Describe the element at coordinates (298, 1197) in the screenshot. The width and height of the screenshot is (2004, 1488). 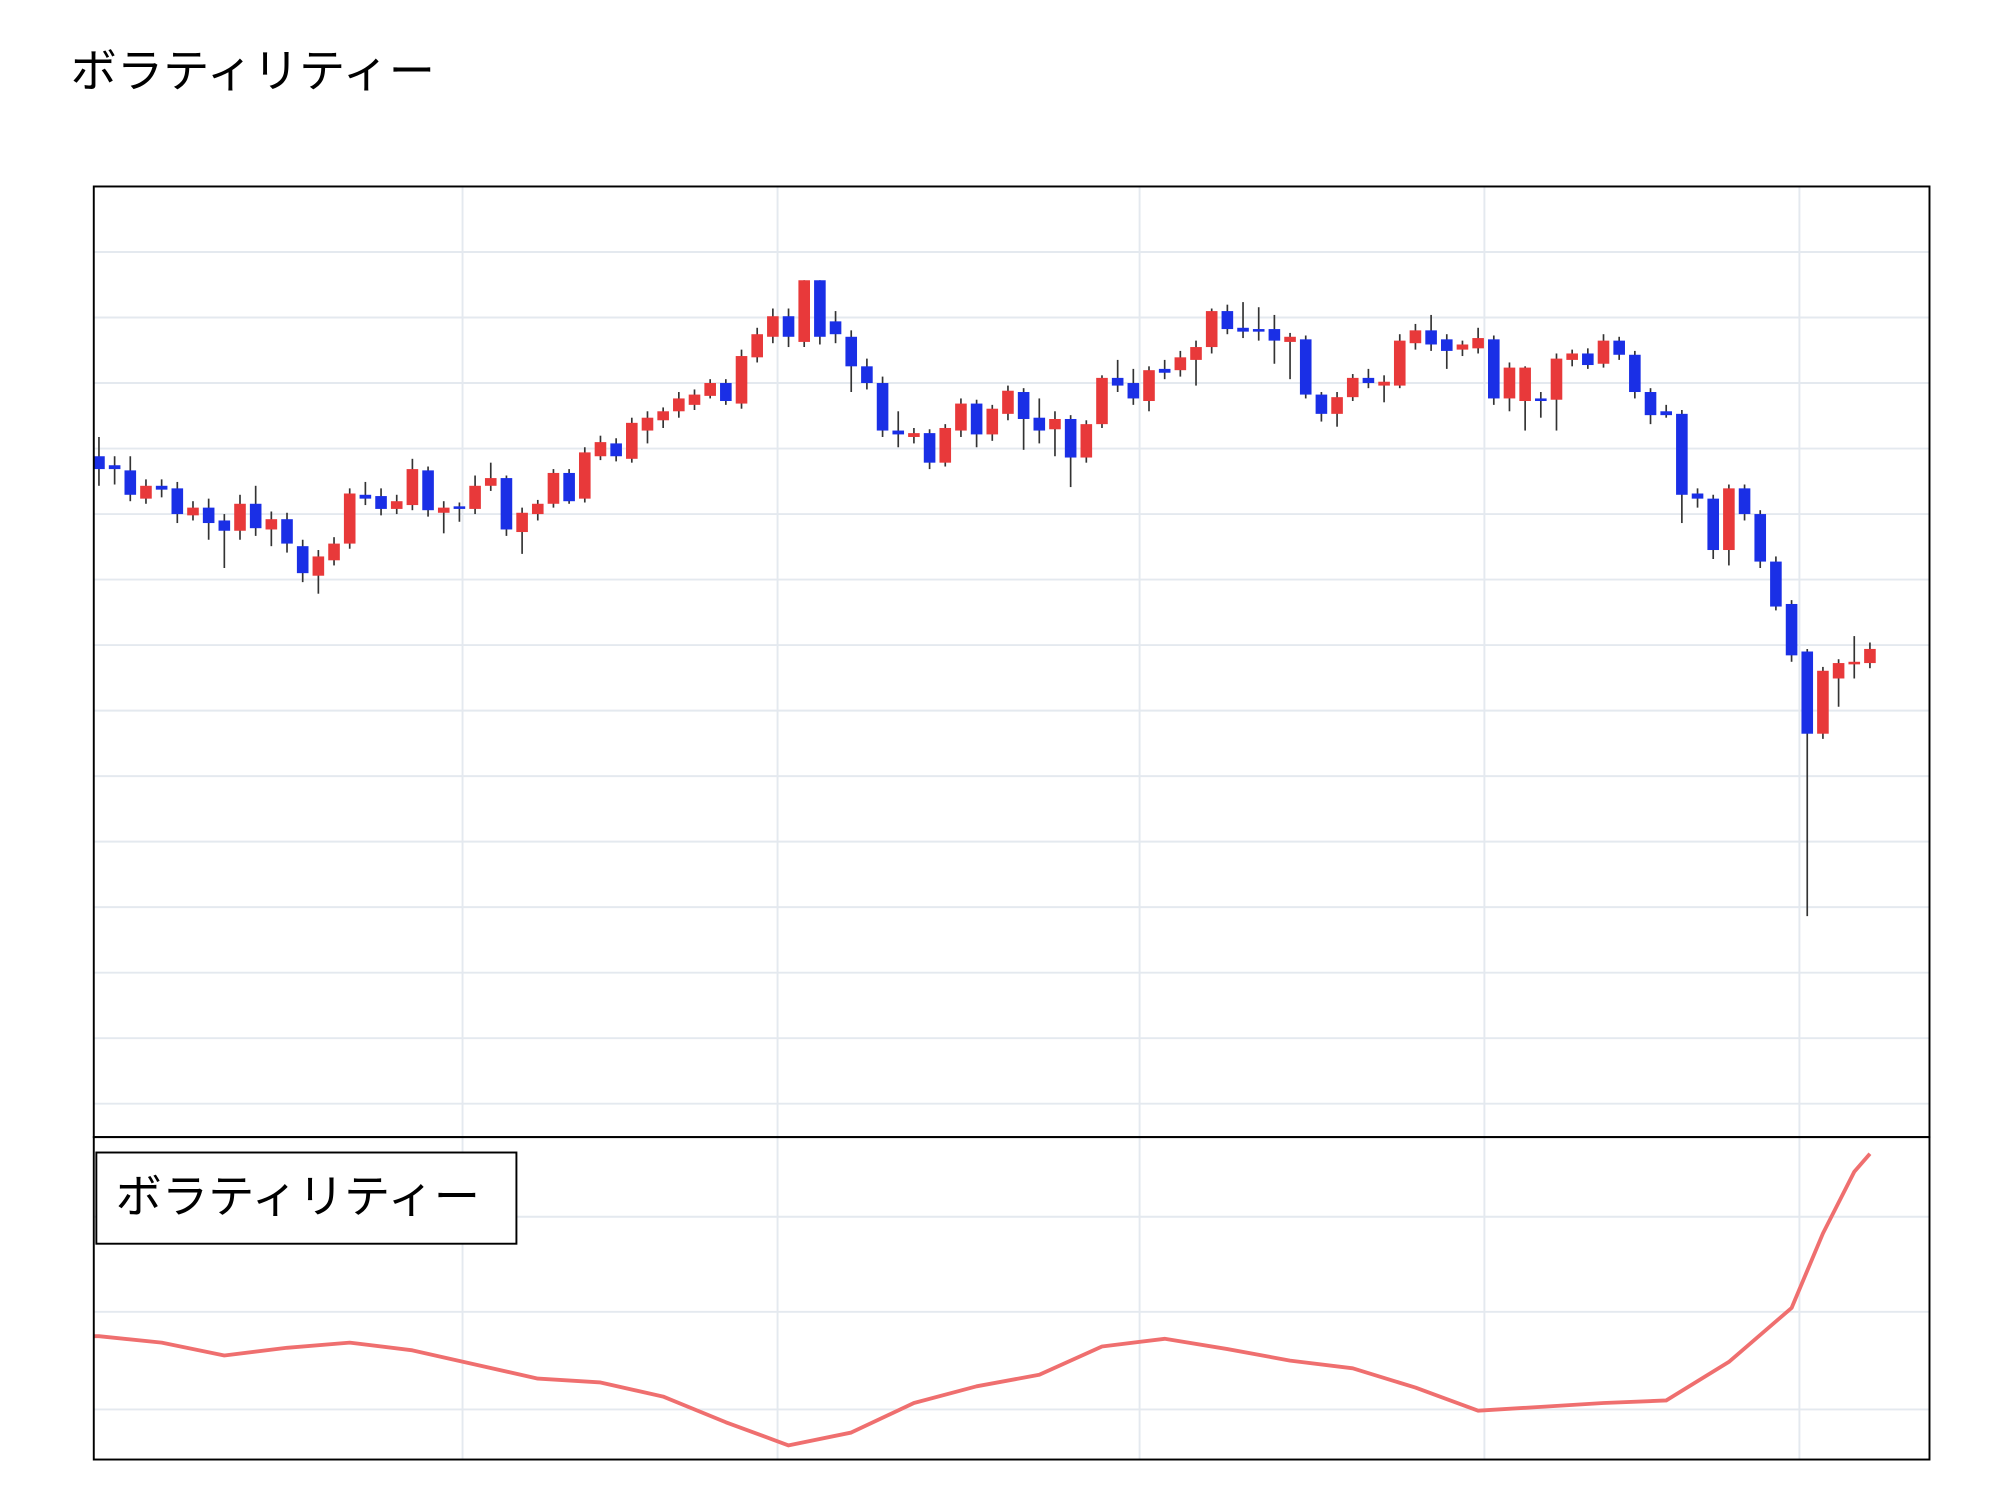
I see `legend-label: ボラティリティー` at that location.